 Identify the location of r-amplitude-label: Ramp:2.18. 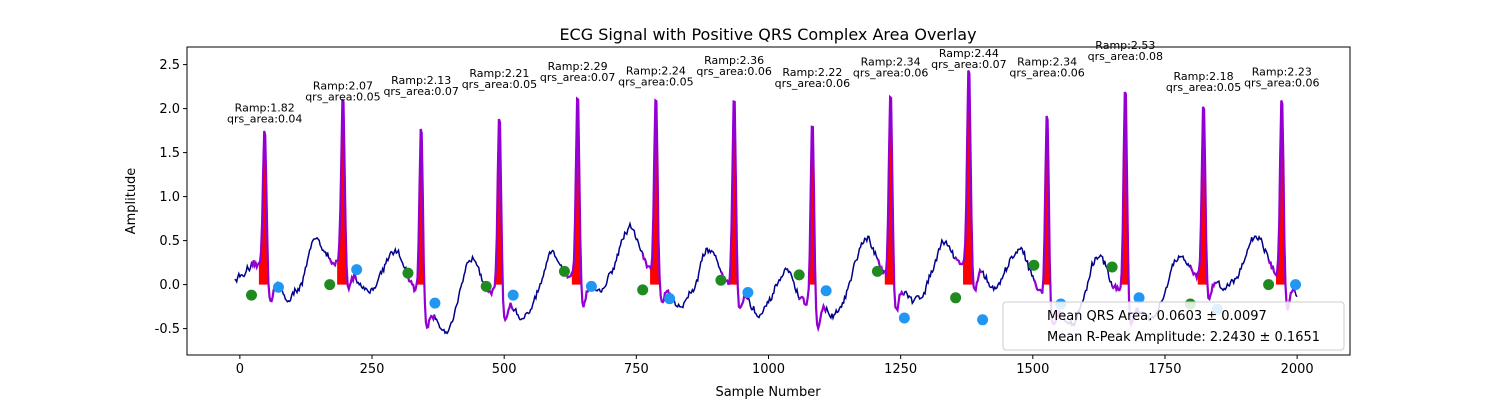
(1204, 76).